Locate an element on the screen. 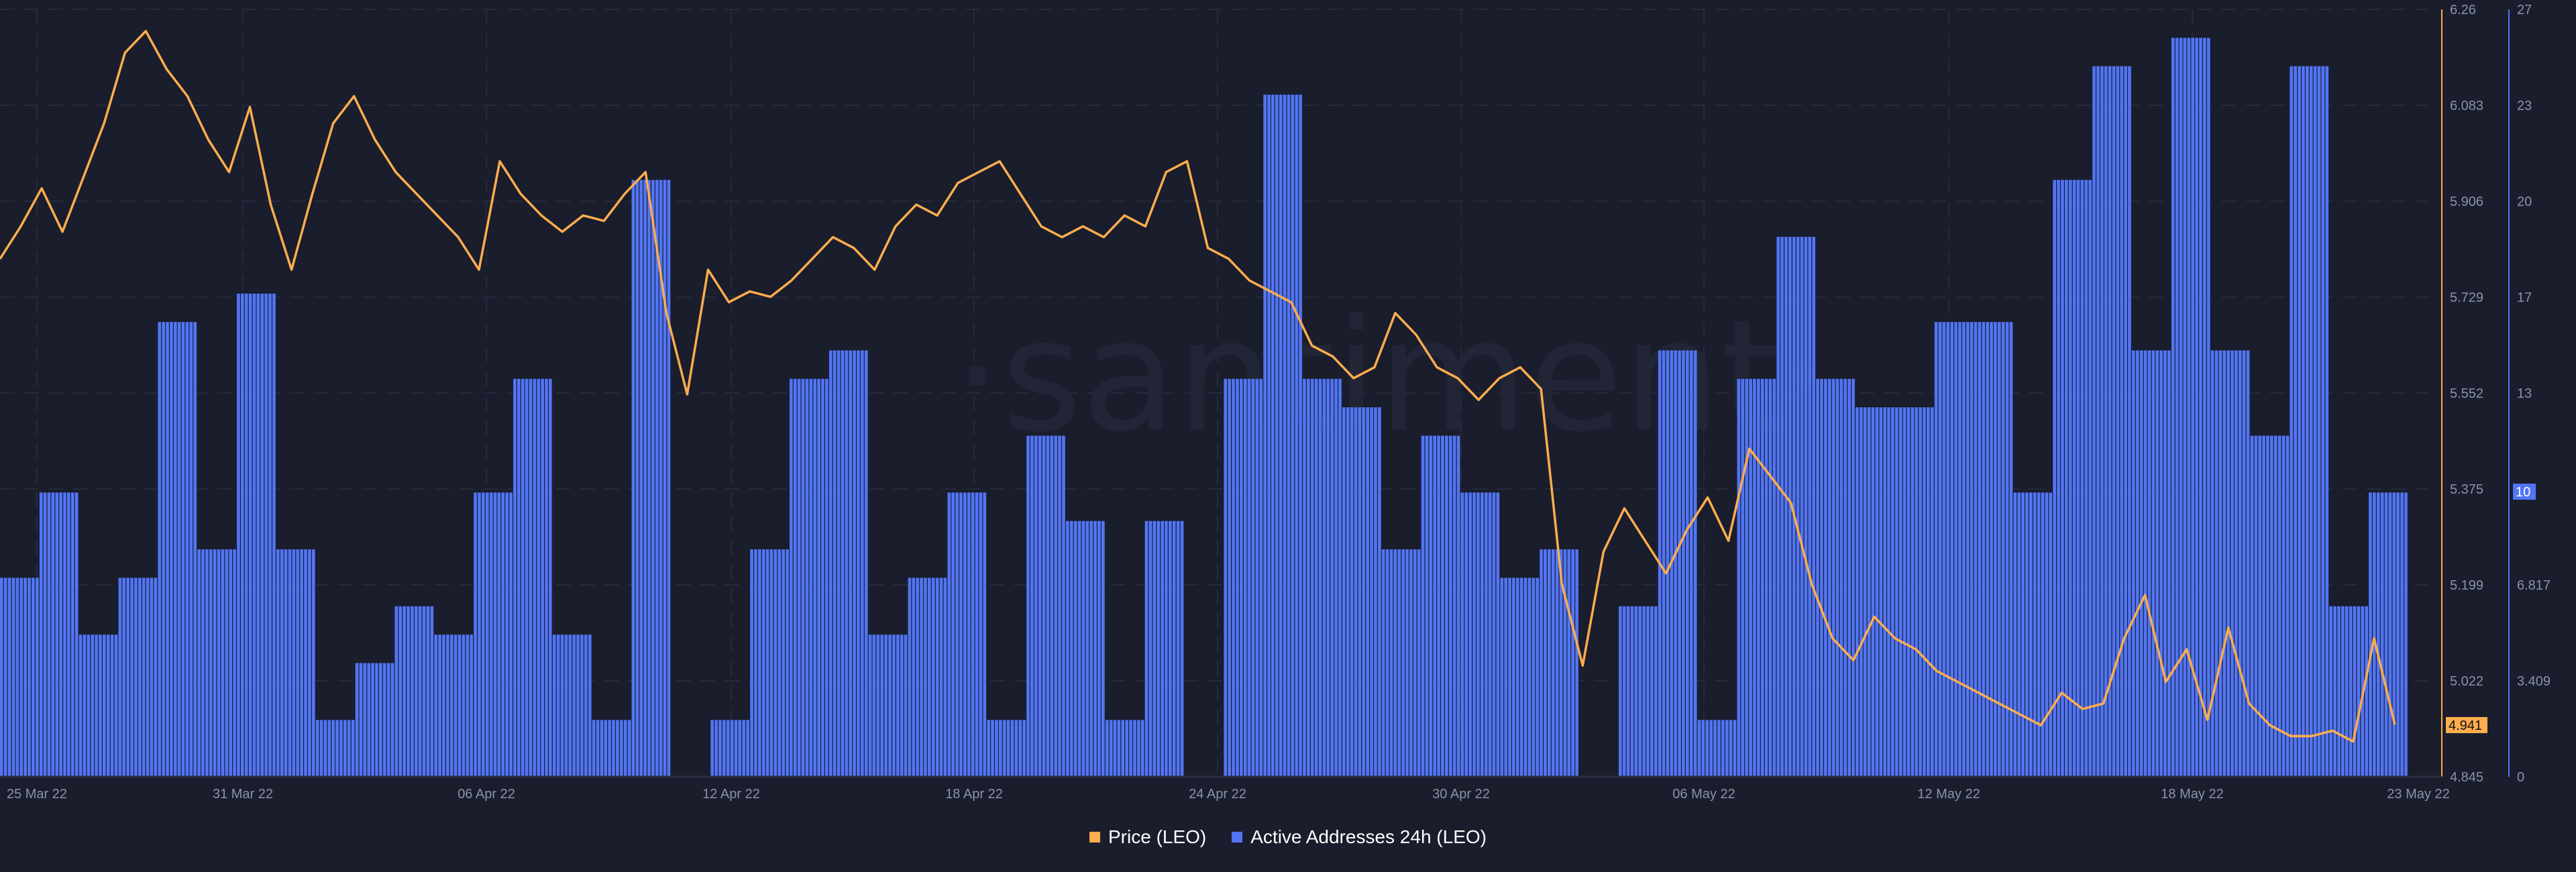 The height and width of the screenshot is (872, 2576). svg-text: 5.375 is located at coordinates (2466, 489).